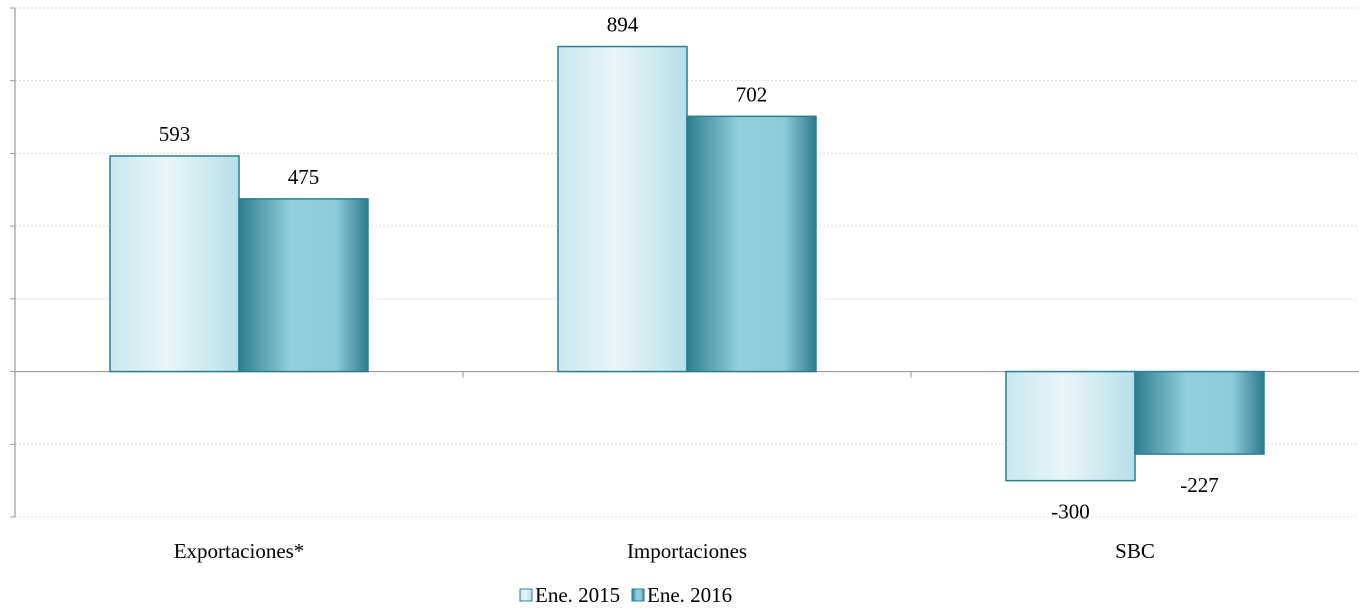  Describe the element at coordinates (752, 94) in the screenshot. I see `data-label: 702` at that location.